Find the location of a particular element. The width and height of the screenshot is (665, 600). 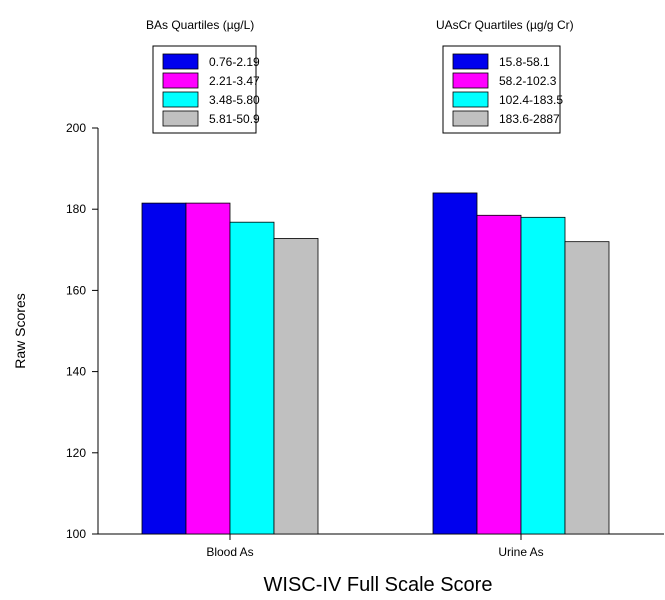

legend-label: 5.81-50.9 is located at coordinates (234, 119).